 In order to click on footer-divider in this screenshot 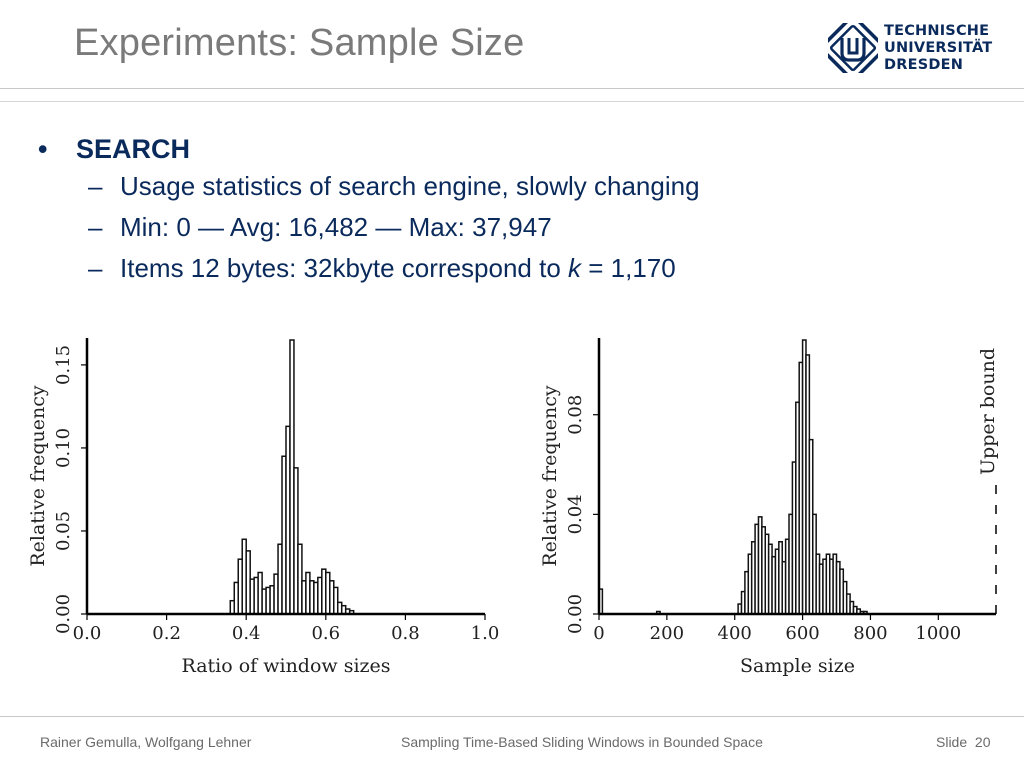, I will do `click(512, 716)`.